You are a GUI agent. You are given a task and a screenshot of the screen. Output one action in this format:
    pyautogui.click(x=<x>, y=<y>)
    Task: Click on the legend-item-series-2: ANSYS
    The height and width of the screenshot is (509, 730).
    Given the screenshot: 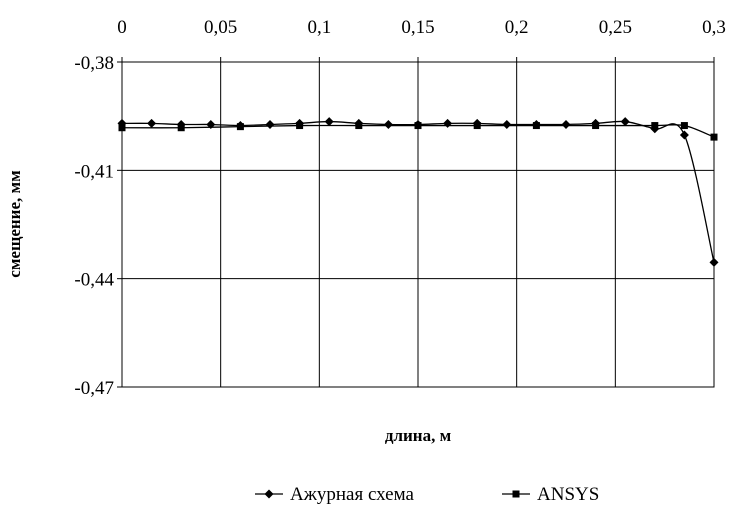 What is the action you would take?
    pyautogui.click(x=550, y=494)
    